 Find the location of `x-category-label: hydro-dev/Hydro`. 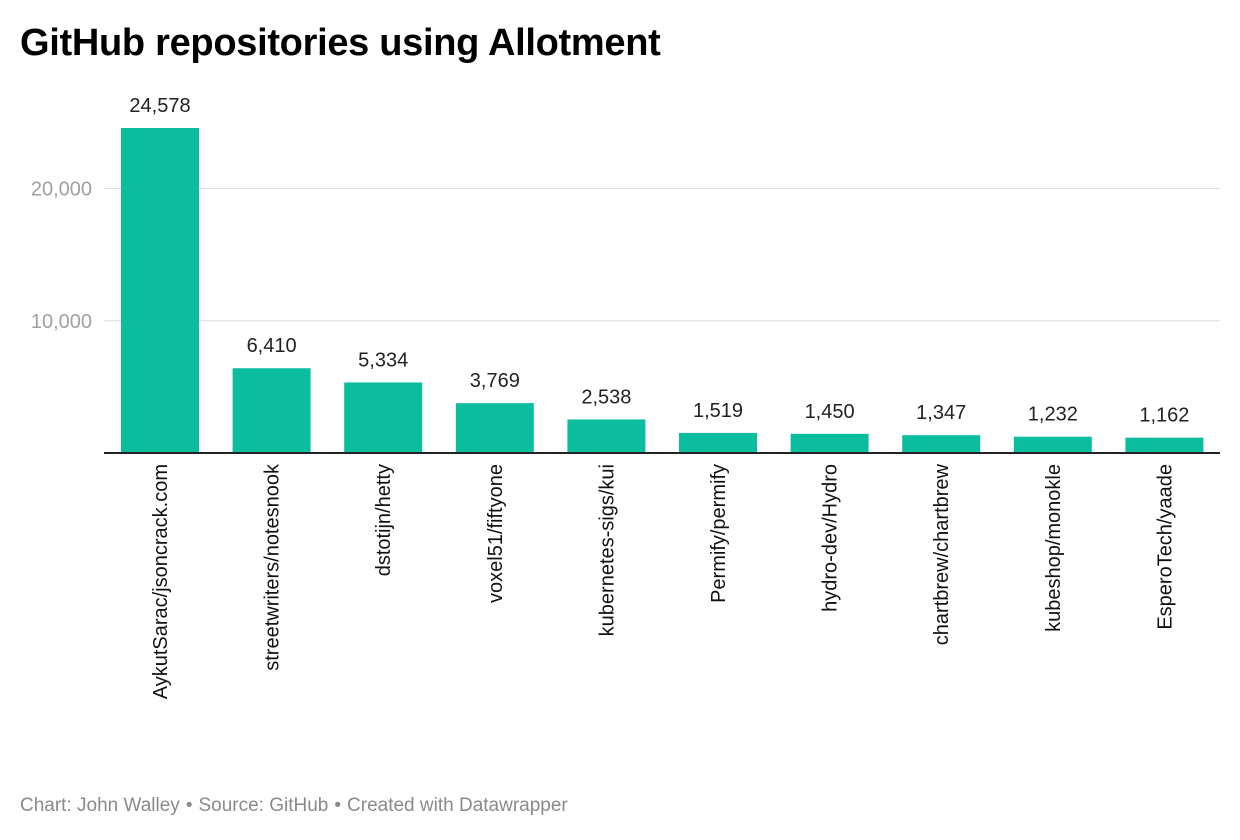

x-category-label: hydro-dev/Hydro is located at coordinates (831, 538).